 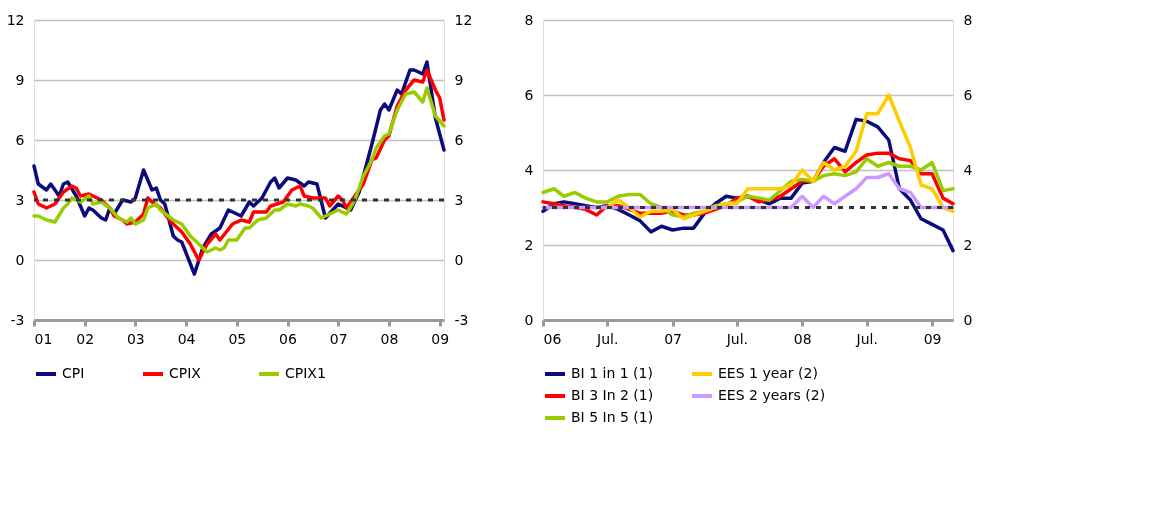 I want to click on y-tick-label: 9, so click(x=20, y=79).